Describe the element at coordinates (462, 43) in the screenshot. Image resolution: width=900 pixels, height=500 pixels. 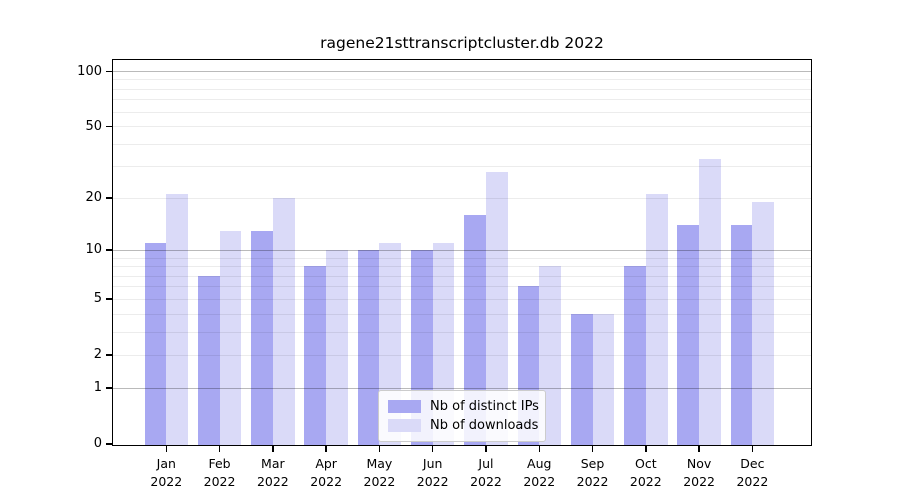
I see `chart-title: ragene21sttranscriptcluster.db 2022` at that location.